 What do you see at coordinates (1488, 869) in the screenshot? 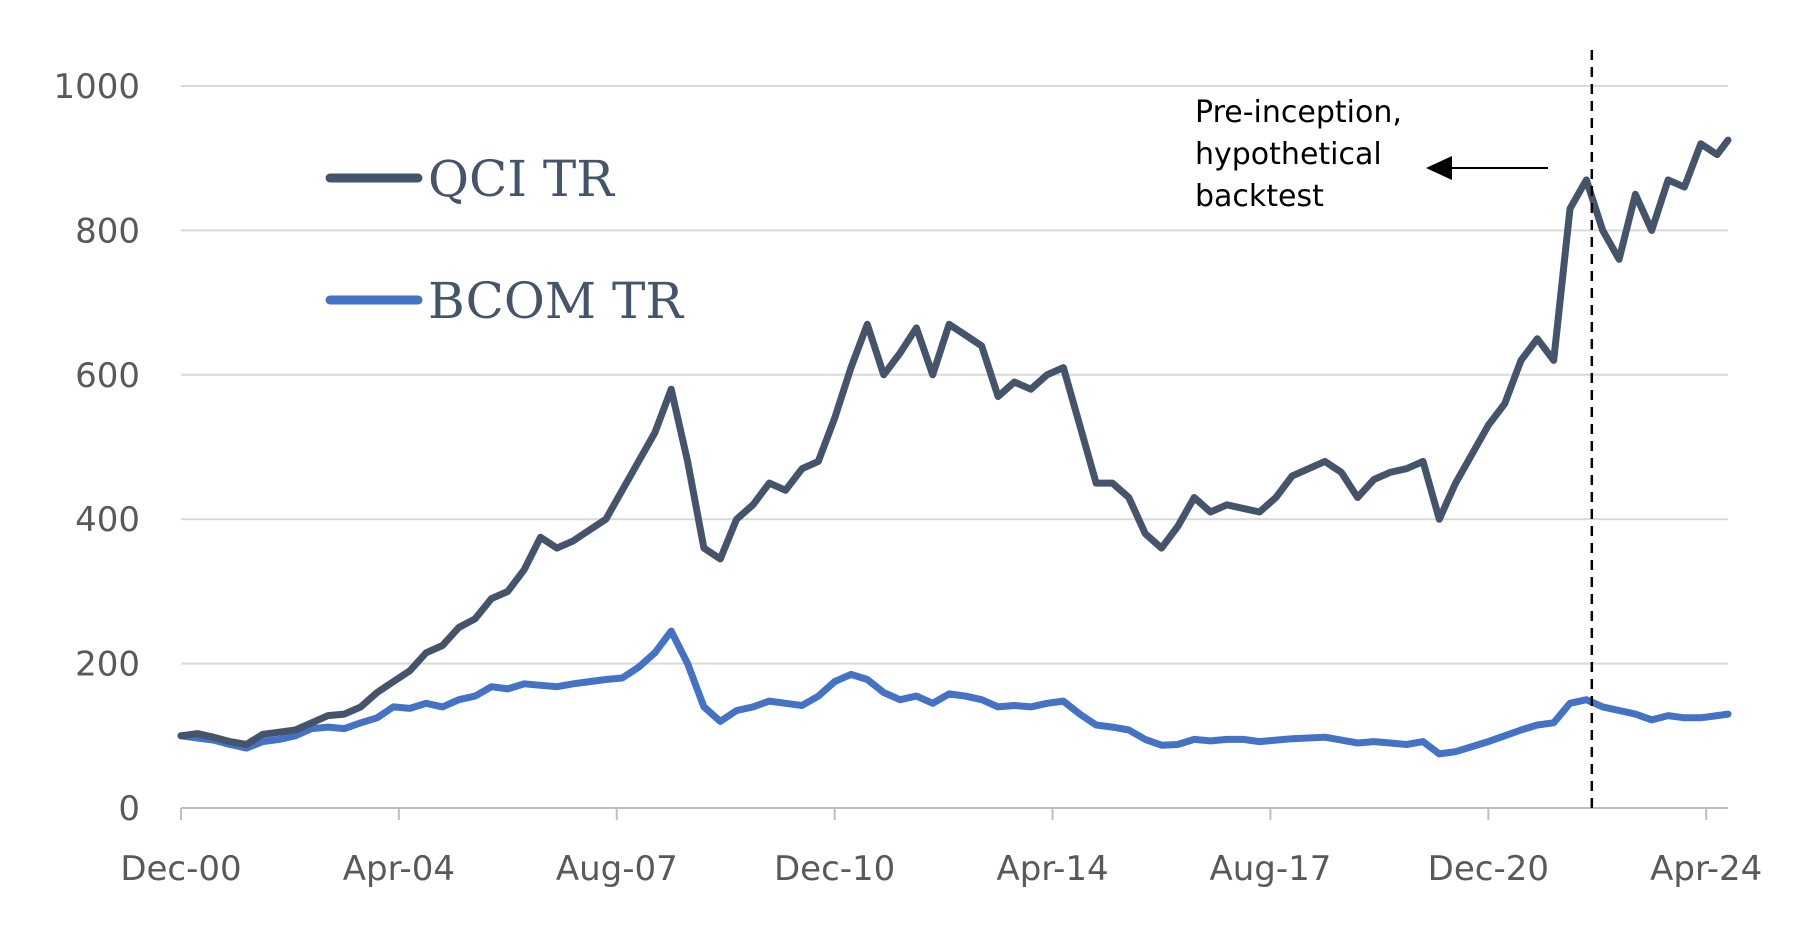
I see `x-tick-label: Dec-20` at bounding box center [1488, 869].